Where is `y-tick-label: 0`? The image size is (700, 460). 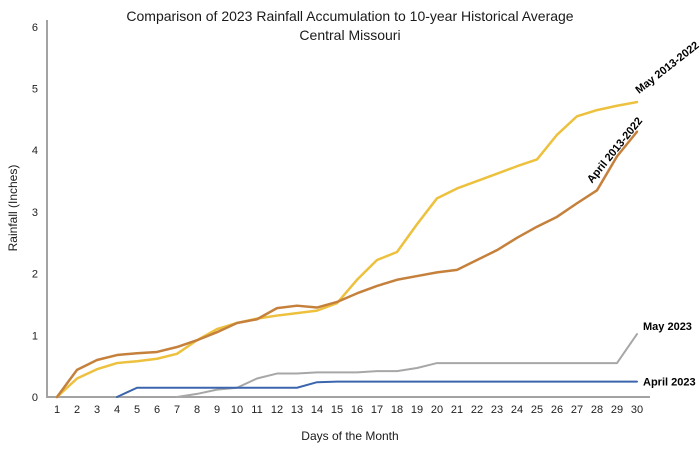
y-tick-label: 0 is located at coordinates (35, 398).